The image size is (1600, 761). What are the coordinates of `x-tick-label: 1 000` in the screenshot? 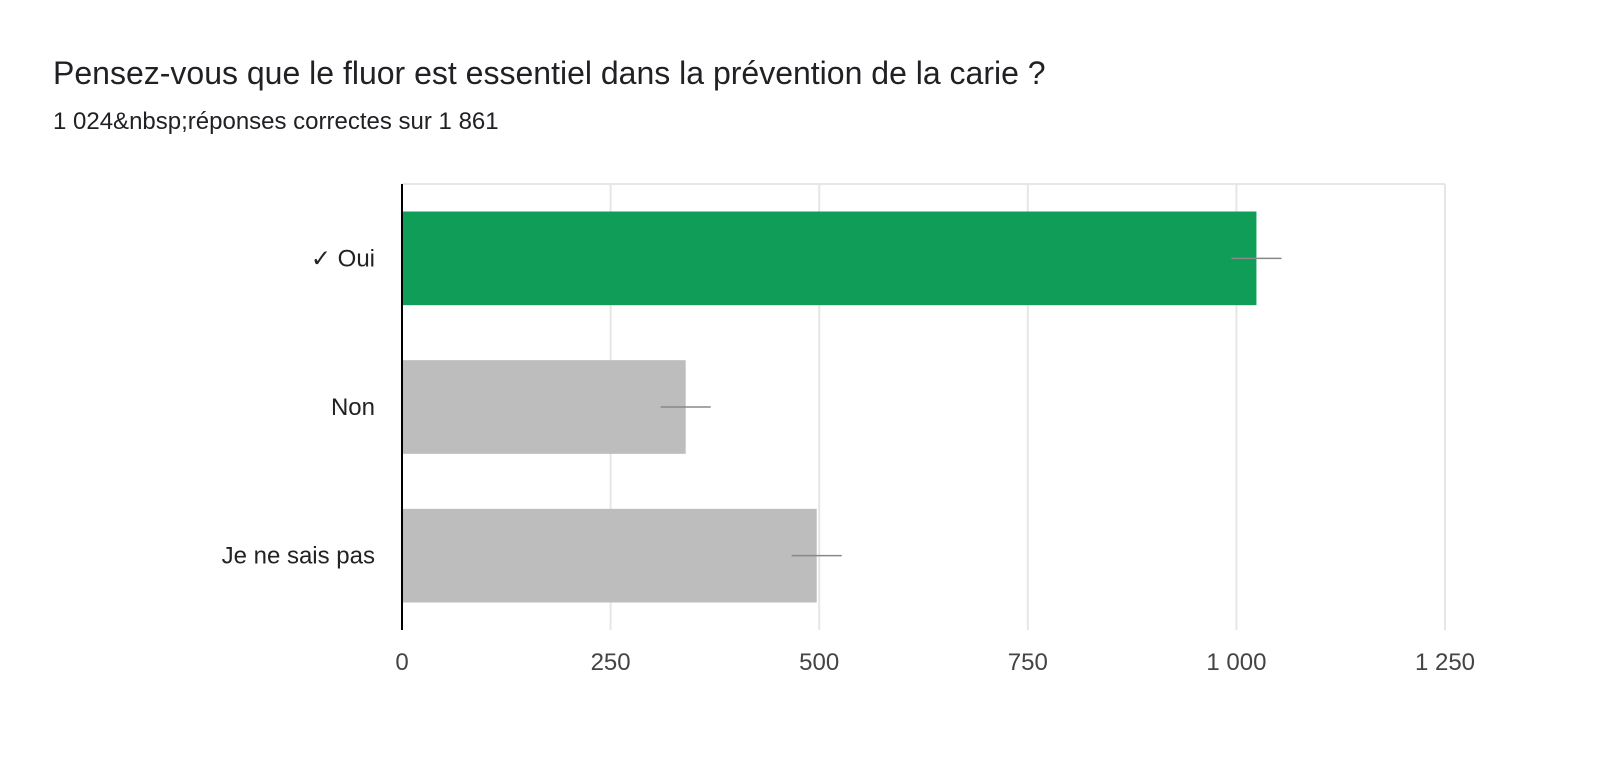 It's located at (1236, 662).